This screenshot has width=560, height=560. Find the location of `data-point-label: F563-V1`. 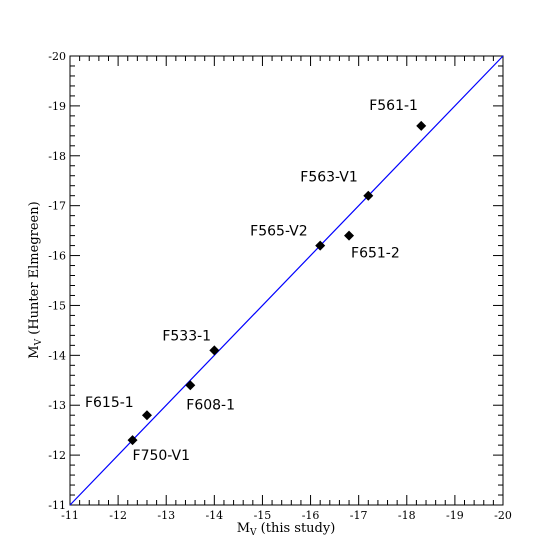

data-point-label: F563-V1 is located at coordinates (329, 178).